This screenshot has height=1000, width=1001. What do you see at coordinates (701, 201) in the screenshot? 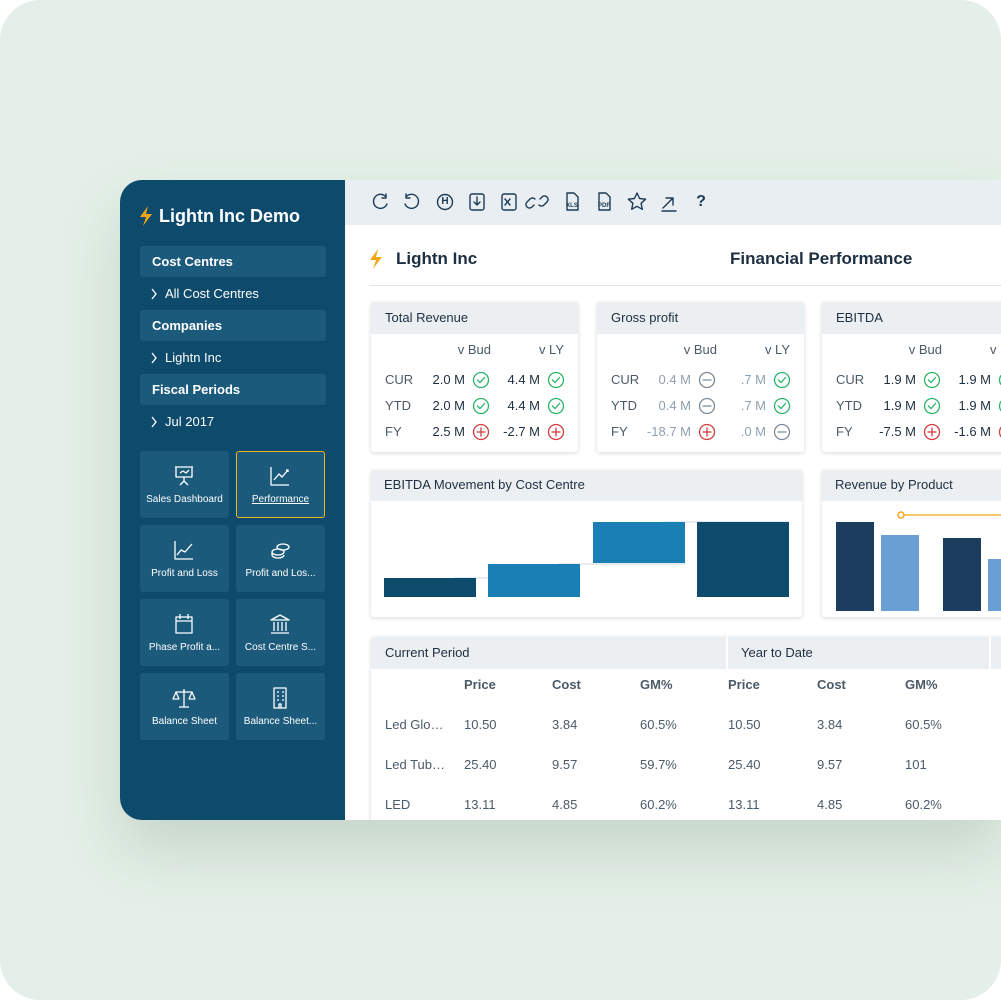
I see `toolbar-label: ?` at bounding box center [701, 201].